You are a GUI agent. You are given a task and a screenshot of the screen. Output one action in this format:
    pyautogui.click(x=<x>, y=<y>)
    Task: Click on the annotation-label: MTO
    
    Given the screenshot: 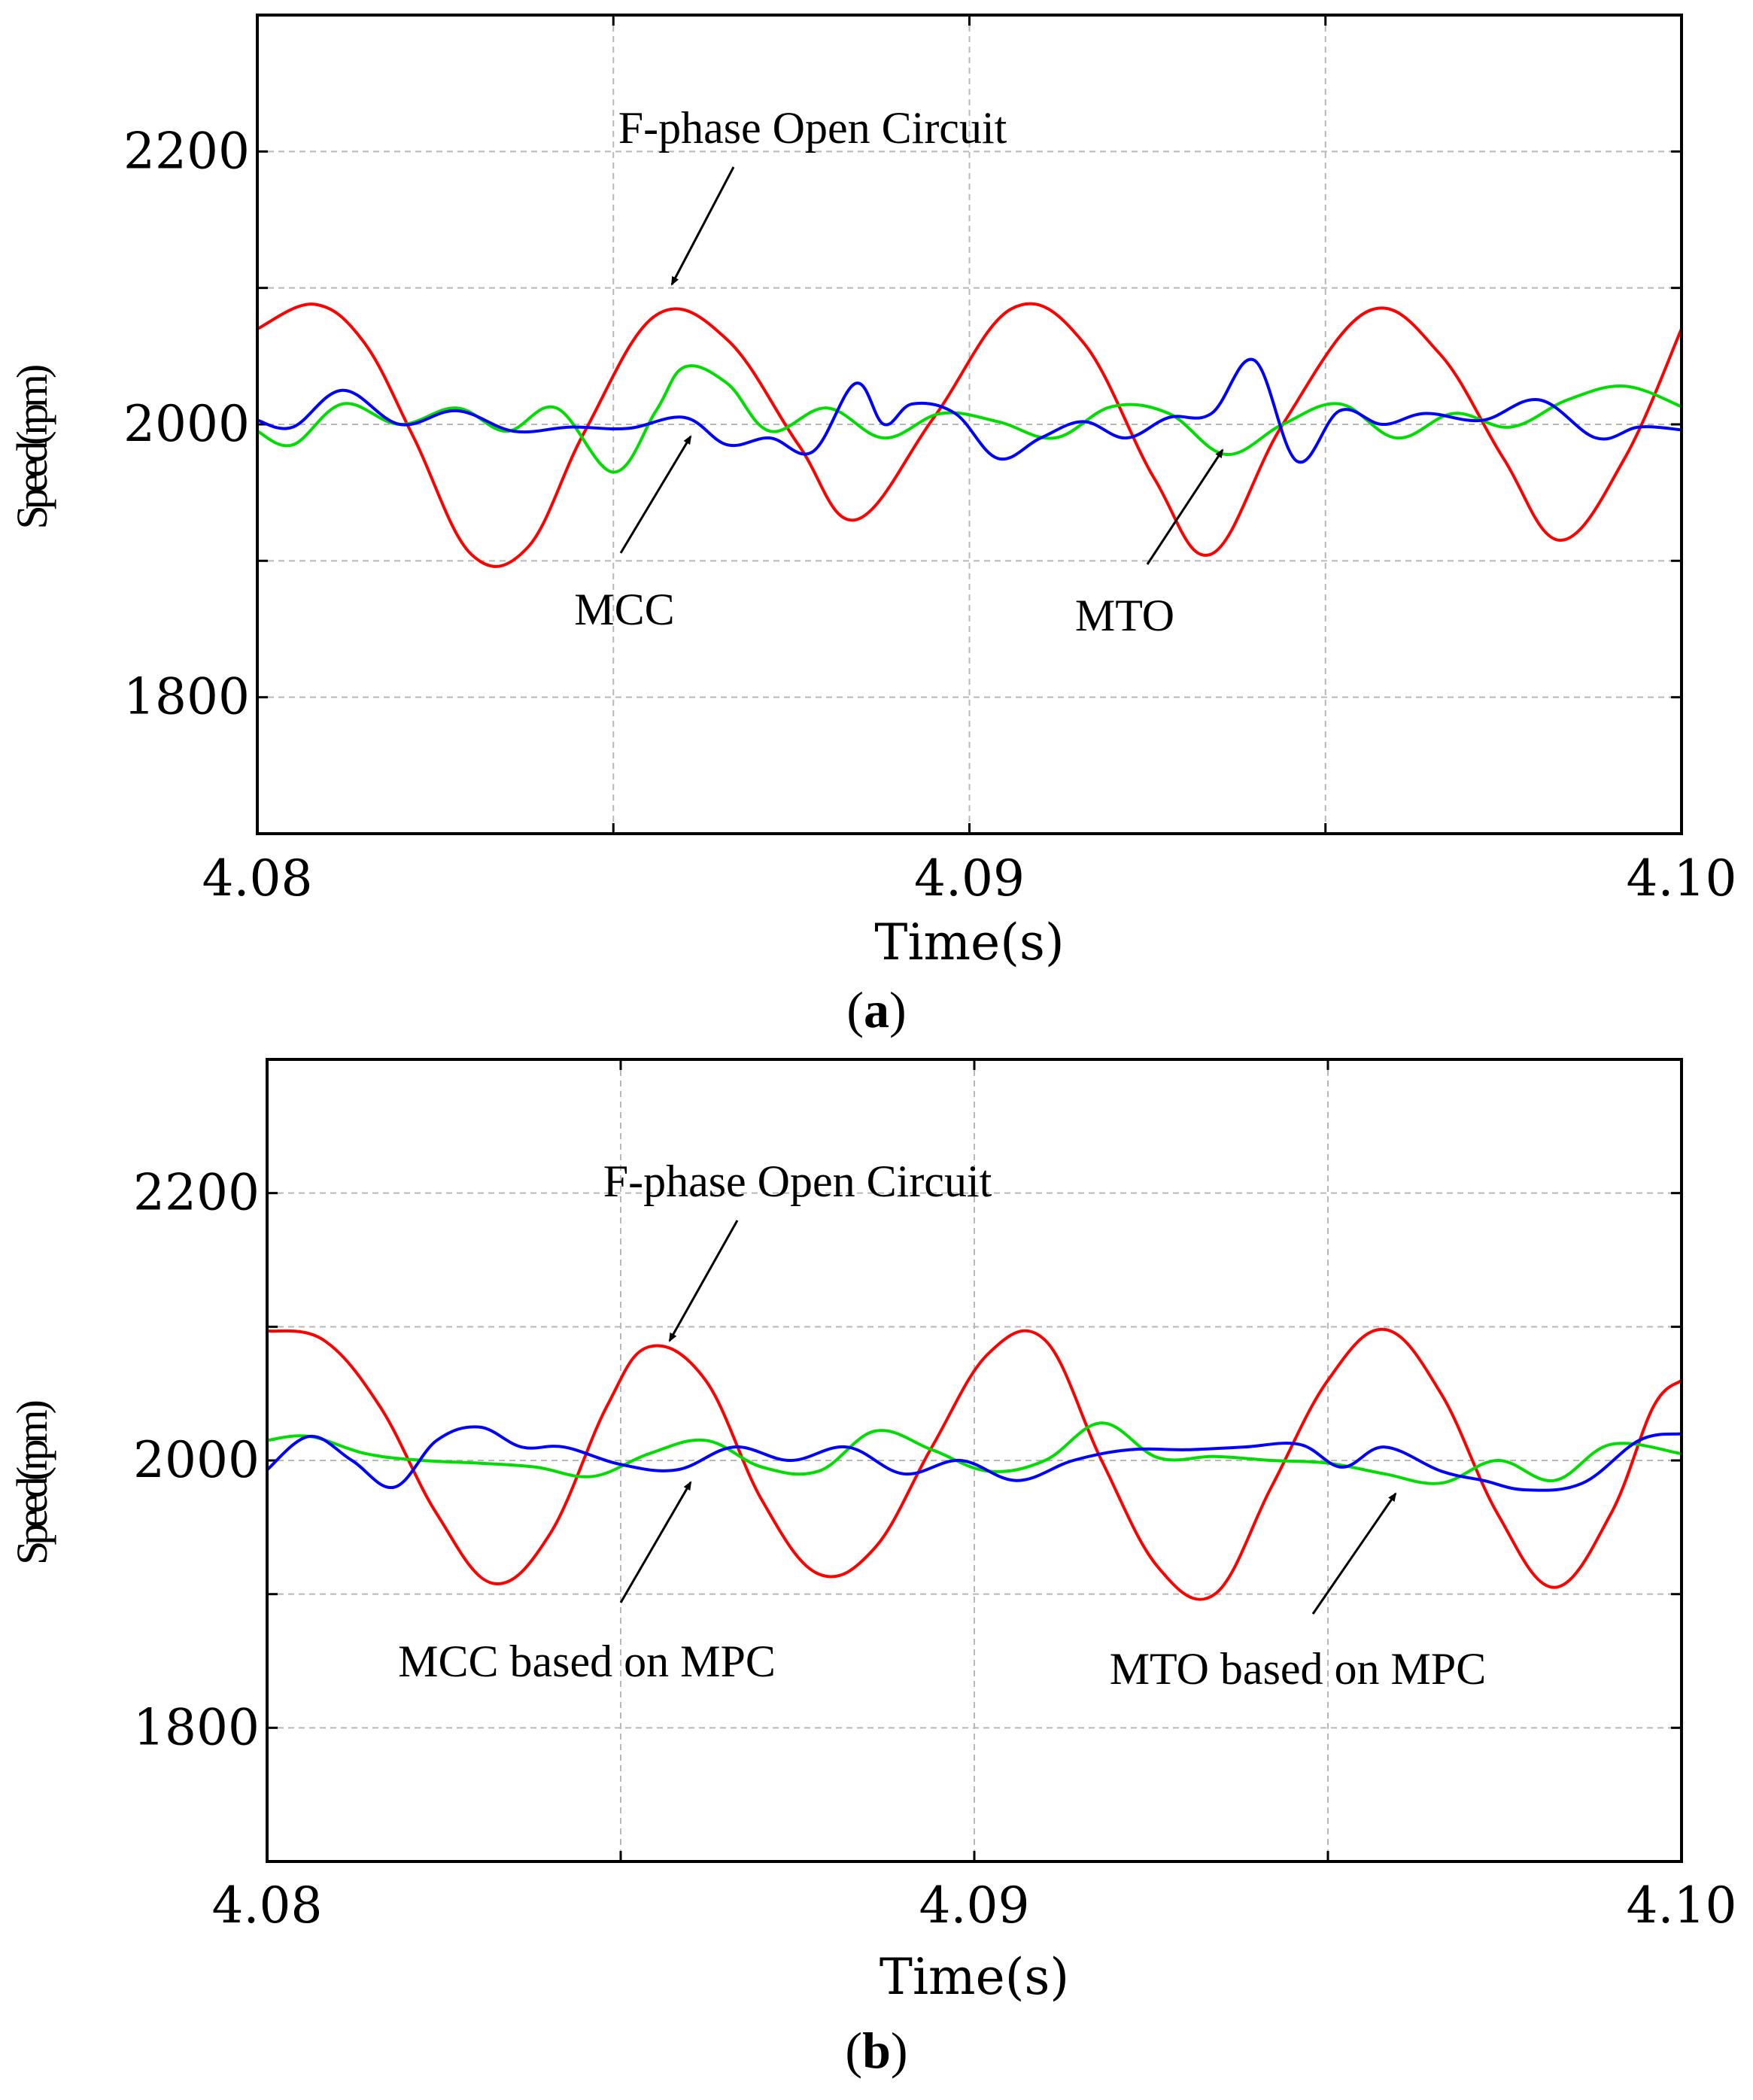 What is the action you would take?
    pyautogui.click(x=1124, y=615)
    